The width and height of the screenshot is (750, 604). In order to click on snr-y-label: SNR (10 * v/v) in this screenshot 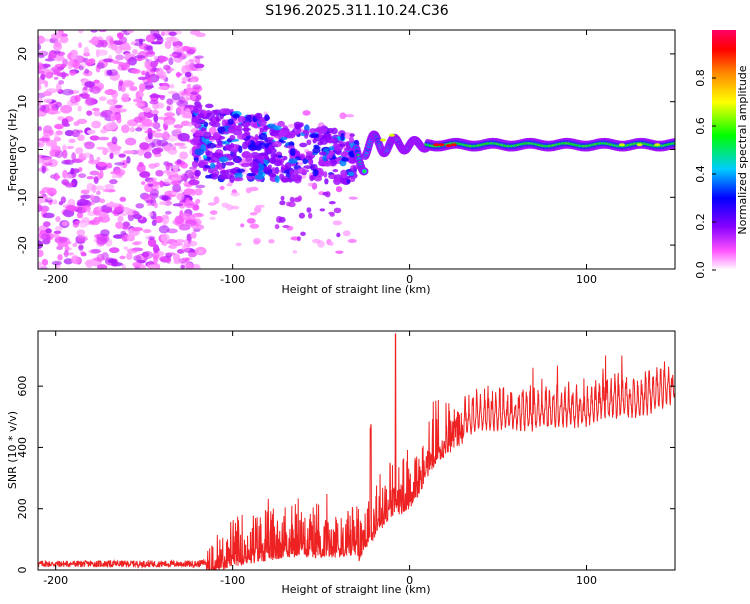, I will do `click(12, 450)`.